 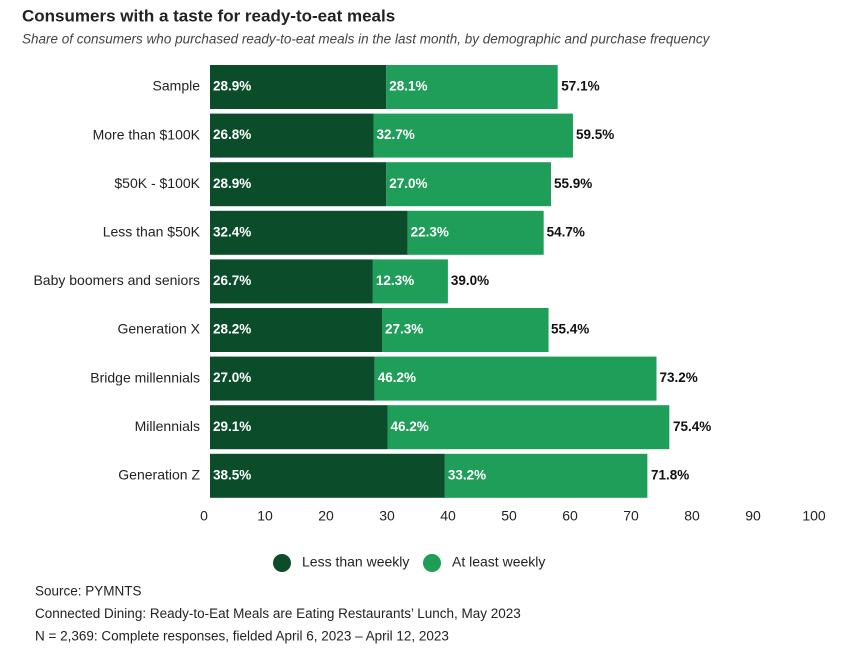 What do you see at coordinates (355, 562) in the screenshot?
I see `legend-label: Less than weekly` at bounding box center [355, 562].